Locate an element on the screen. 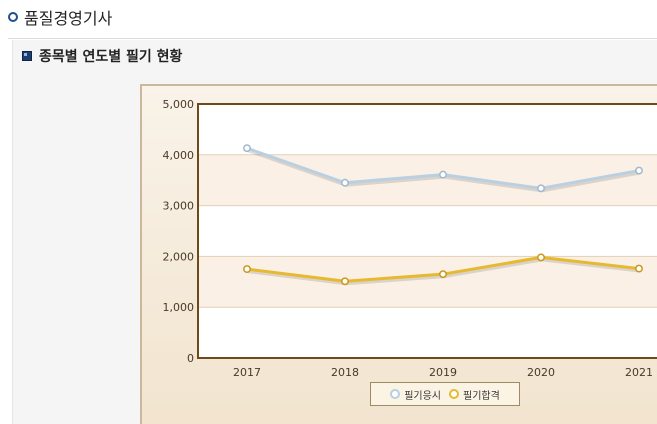 This screenshot has width=657, height=424. chart-legend: 필기응시 필기합격 is located at coordinates (445, 394).